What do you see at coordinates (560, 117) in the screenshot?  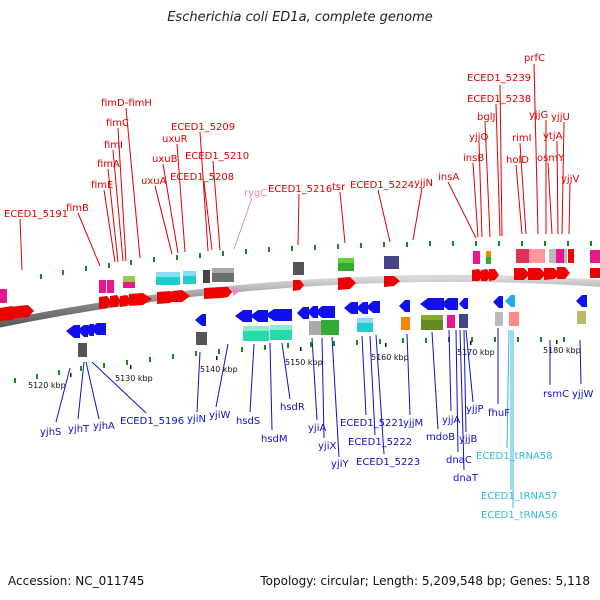 I see `gene-label-yjju: yjjU` at bounding box center [560, 117].